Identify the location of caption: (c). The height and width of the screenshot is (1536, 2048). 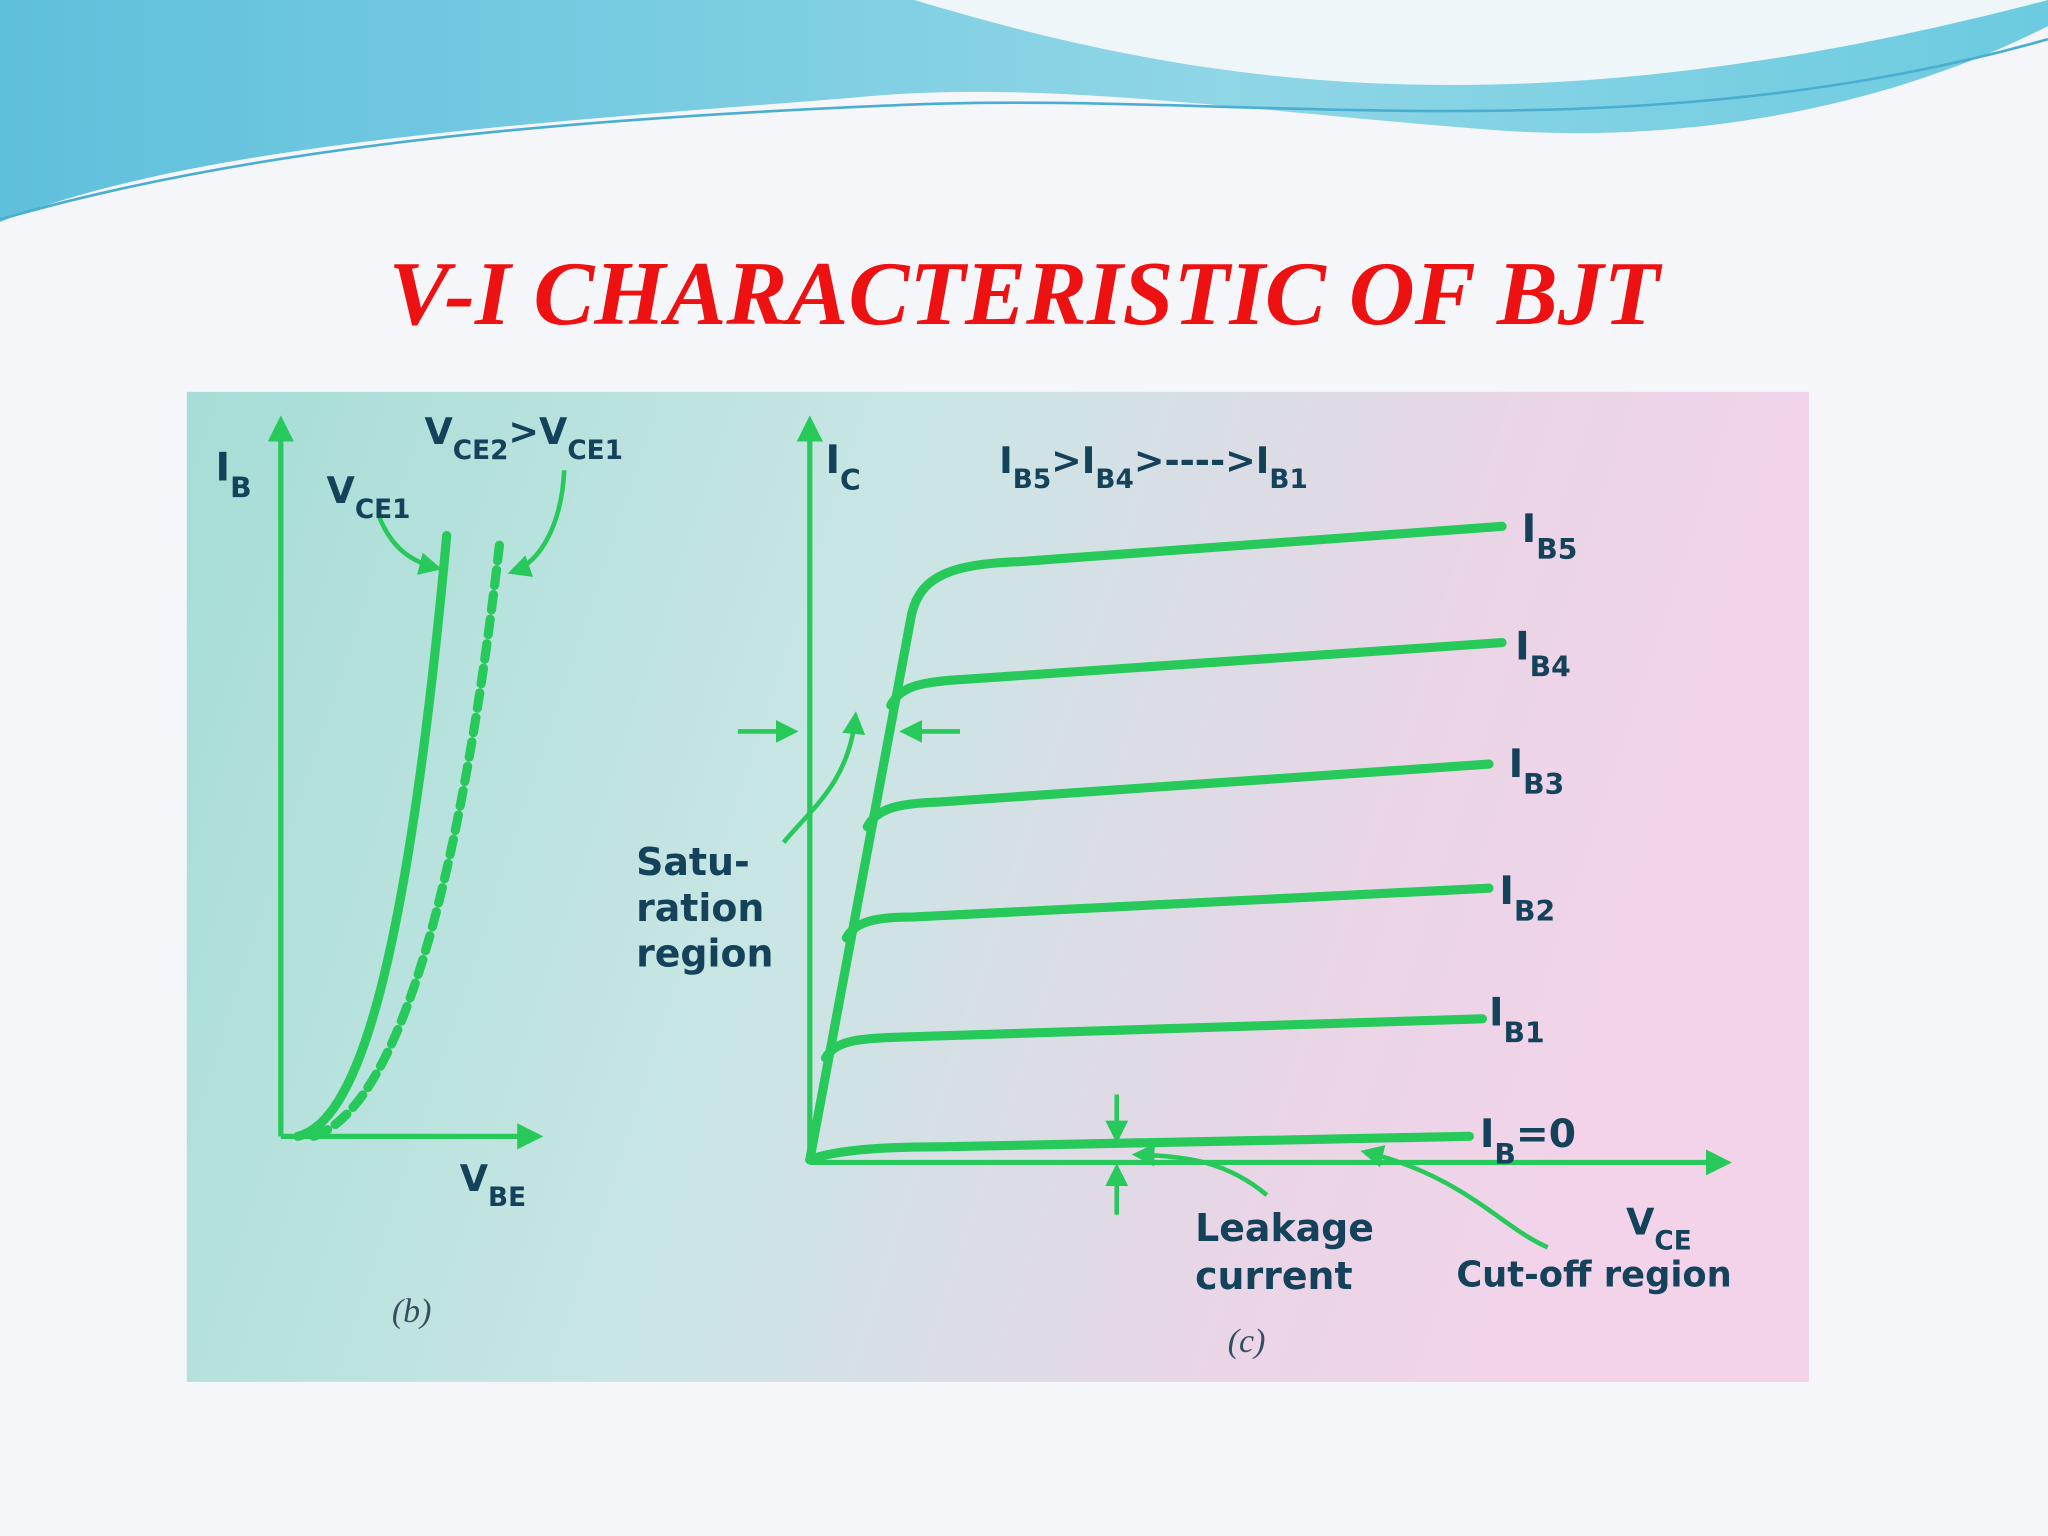
(1247, 1341).